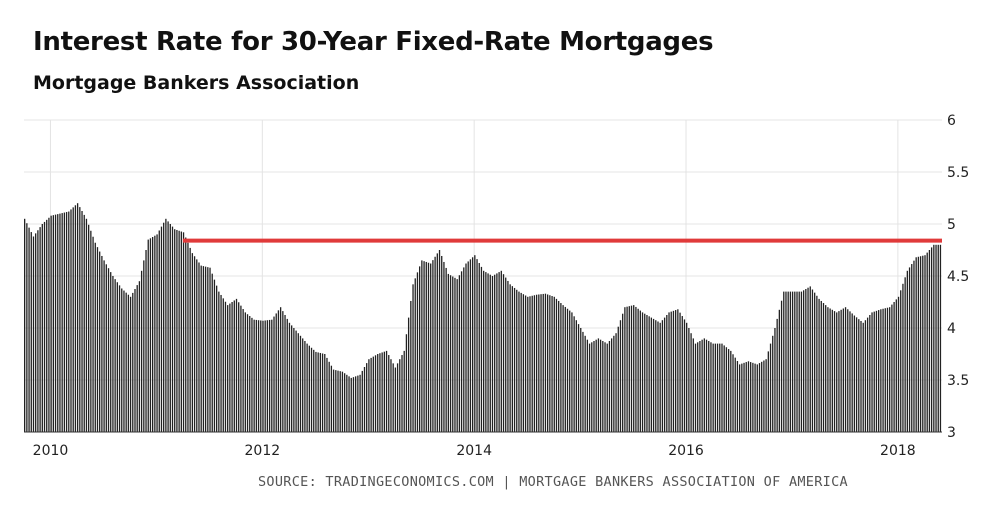  I want to click on x-tick-label: 2016, so click(686, 451).